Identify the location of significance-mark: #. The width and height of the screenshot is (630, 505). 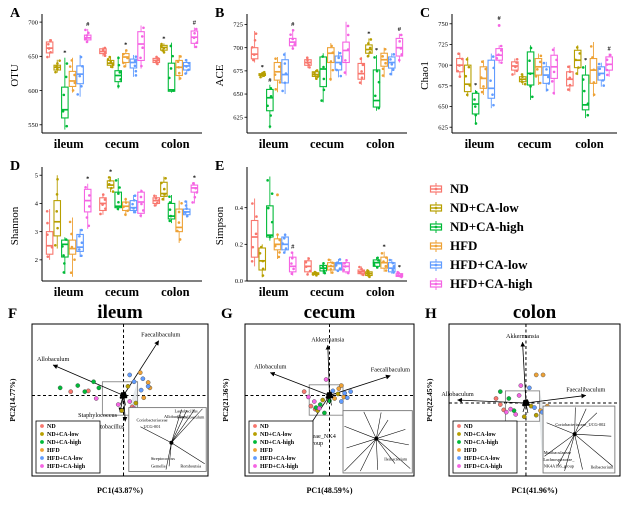
(88, 24).